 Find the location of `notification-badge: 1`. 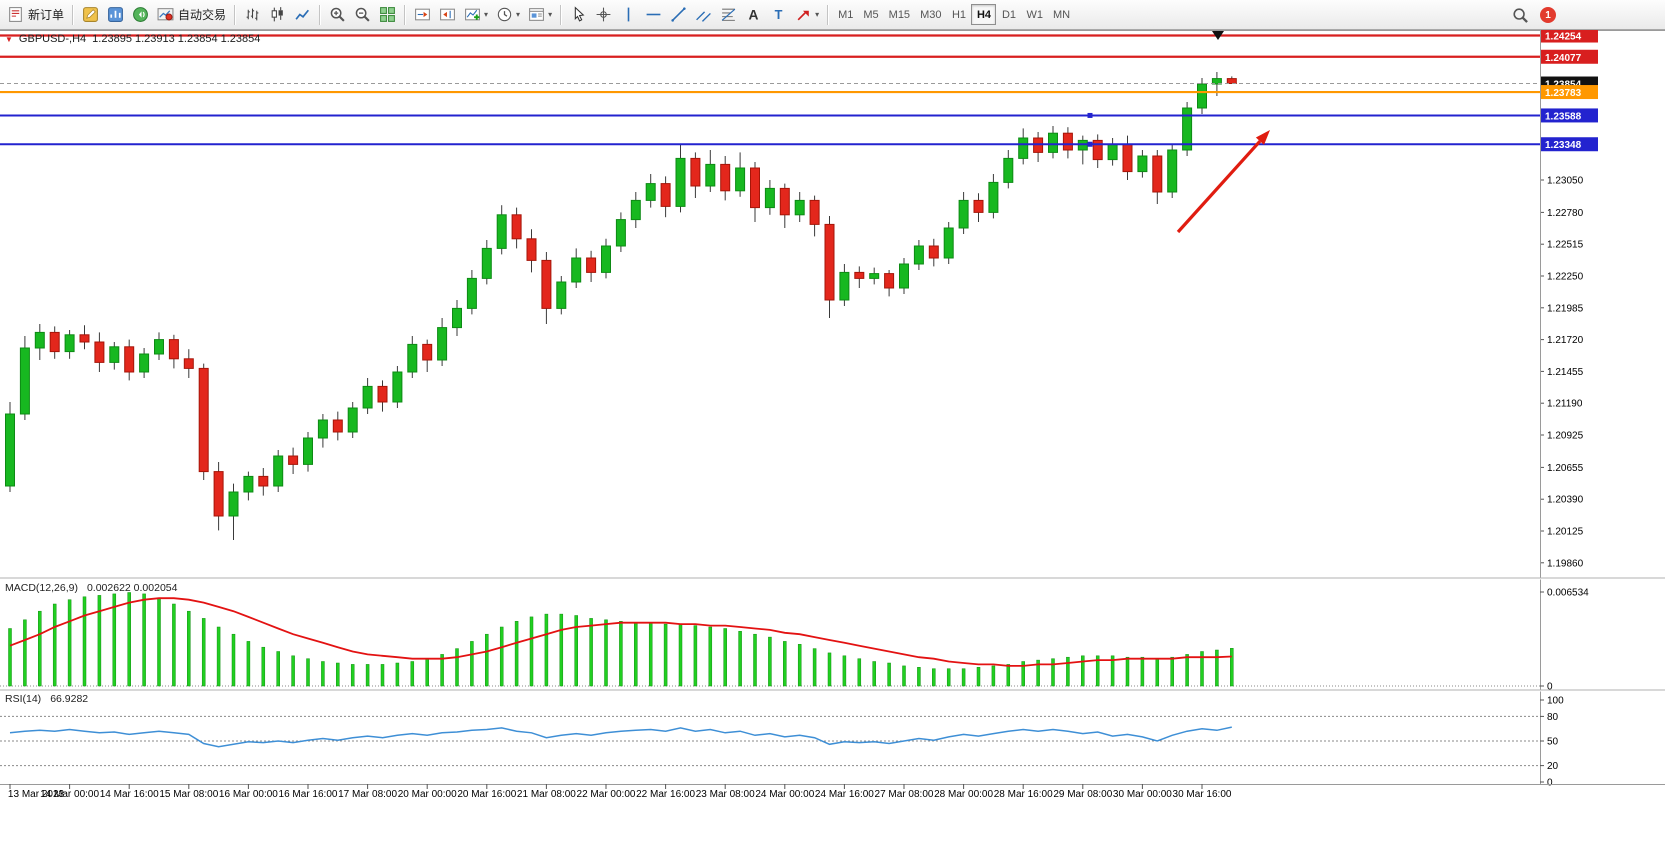

notification-badge: 1 is located at coordinates (1548, 15).